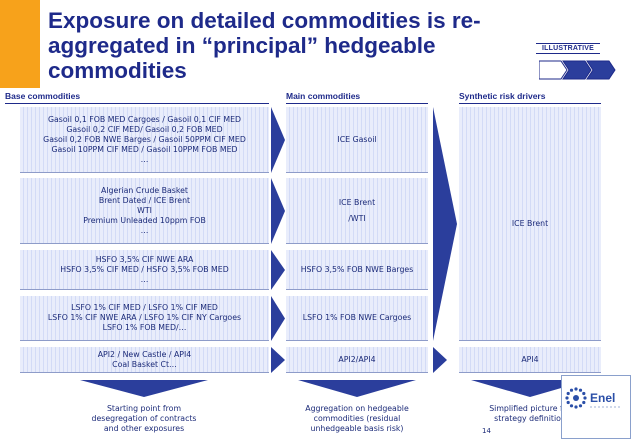  What do you see at coordinates (602, 398) in the screenshot?
I see `enel-logo-text: Enel` at bounding box center [602, 398].